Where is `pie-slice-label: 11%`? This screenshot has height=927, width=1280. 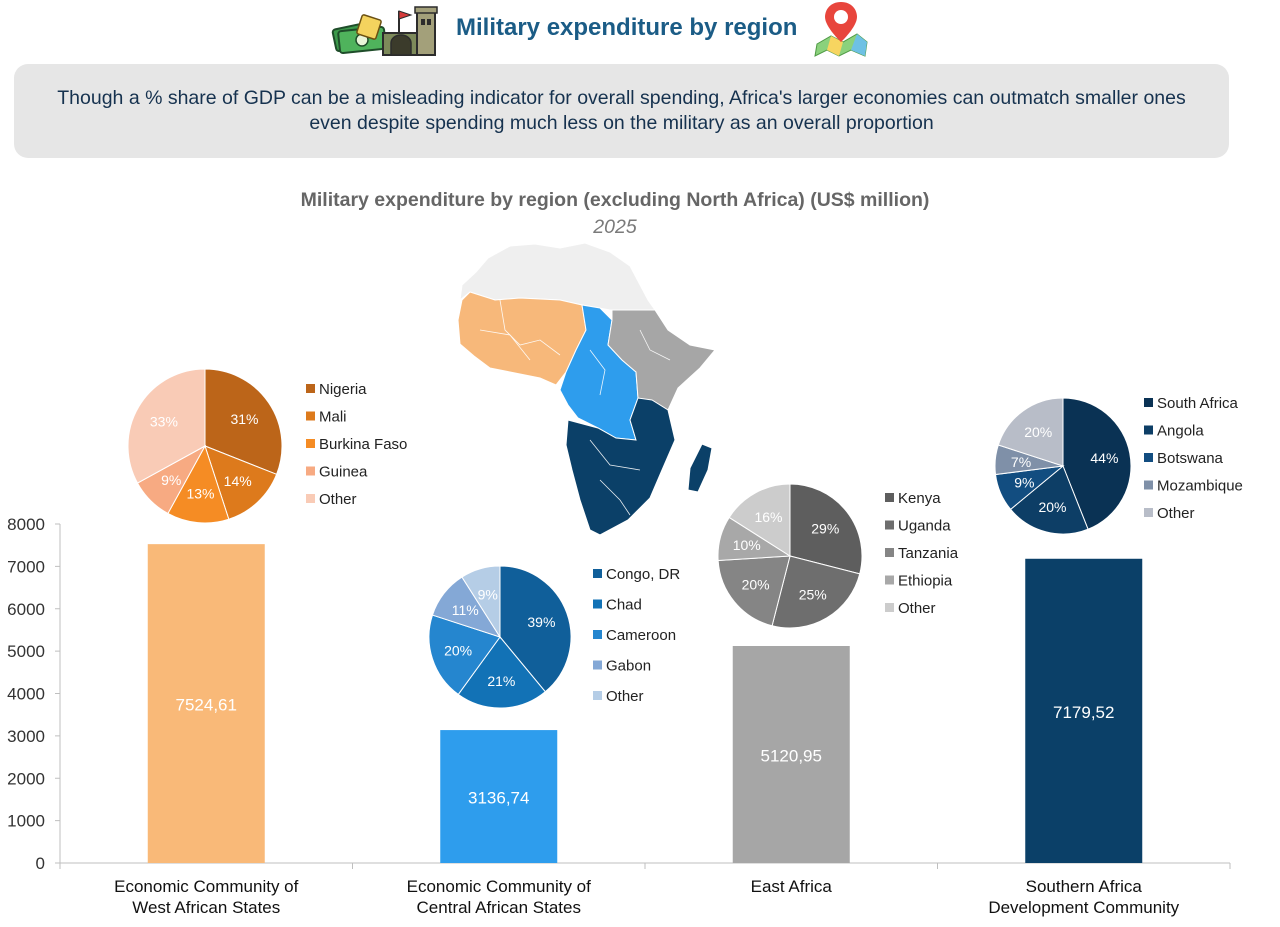 pie-slice-label: 11% is located at coordinates (465, 610).